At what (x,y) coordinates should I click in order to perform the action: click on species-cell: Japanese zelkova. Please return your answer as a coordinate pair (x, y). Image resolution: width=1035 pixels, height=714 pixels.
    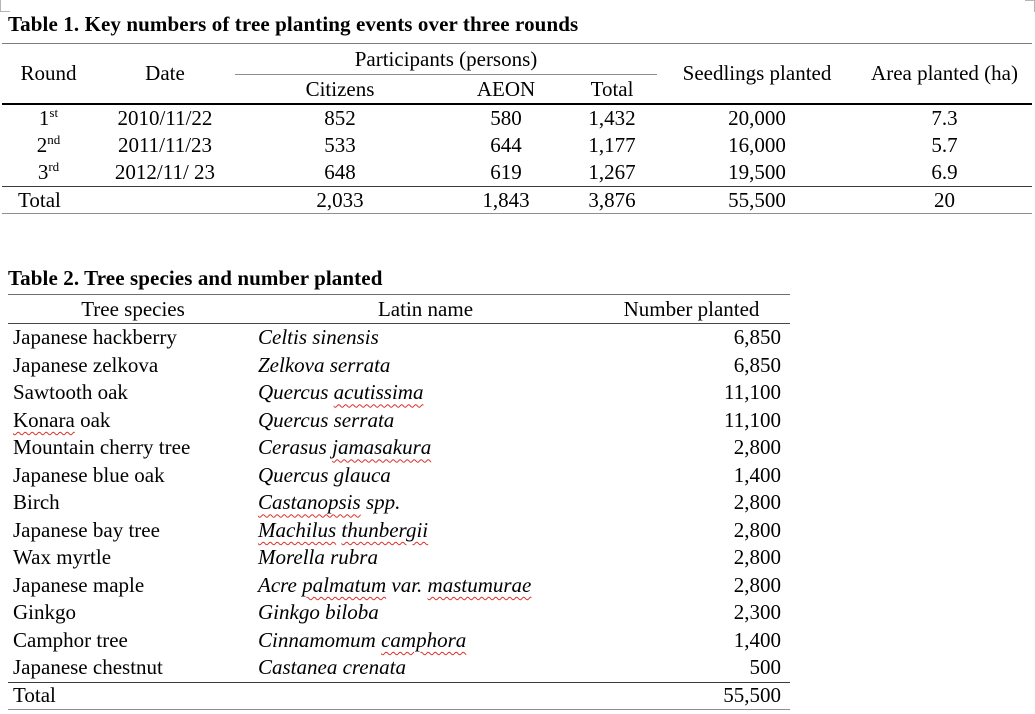
    Looking at the image, I should click on (86, 364).